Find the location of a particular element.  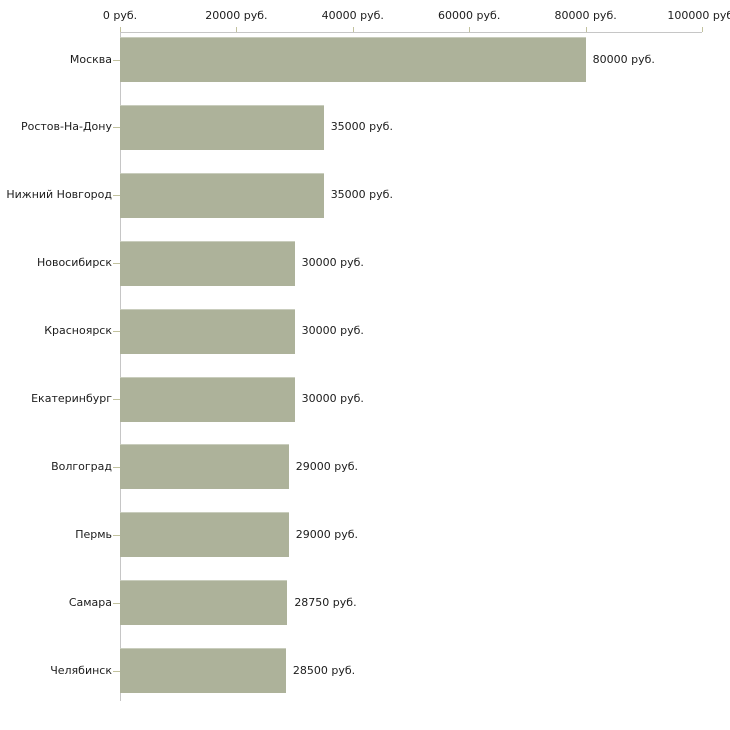

x-axis-tick-label: 0 руб. is located at coordinates (120, 15).